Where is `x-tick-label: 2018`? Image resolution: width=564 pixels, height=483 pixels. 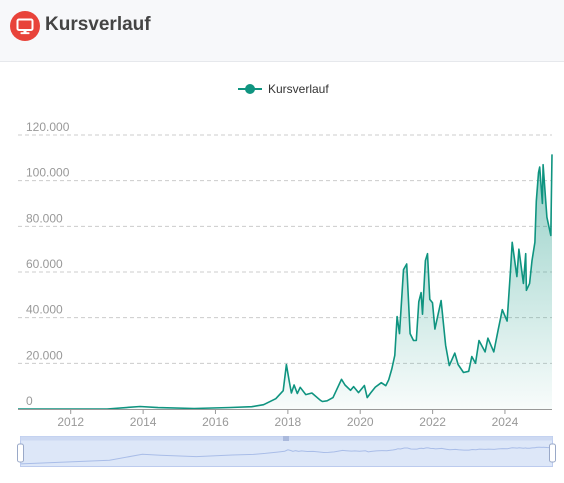 x-tick-label: 2018 is located at coordinates (288, 422).